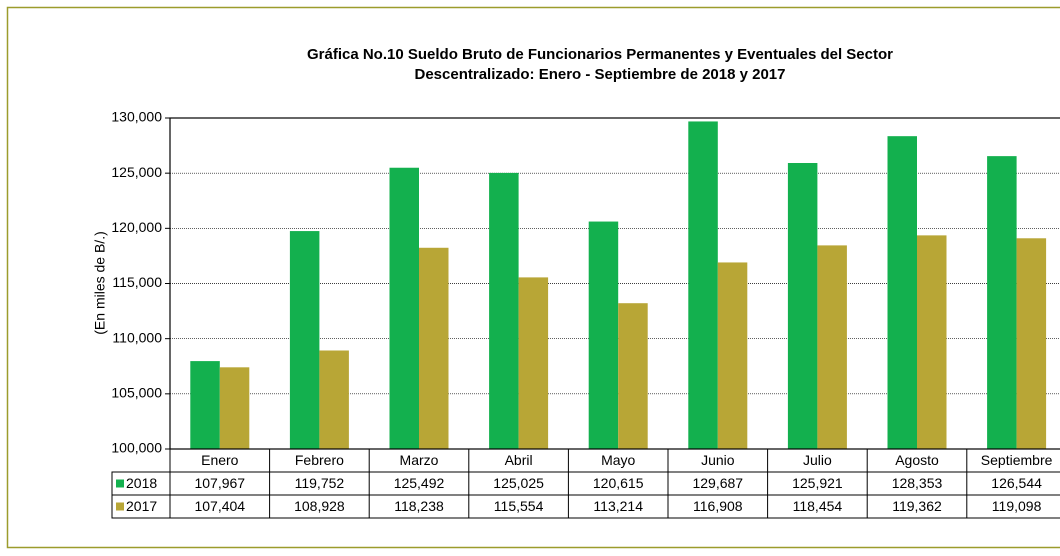 The height and width of the screenshot is (556, 1060). I want to click on table-value: 113,214, so click(618, 506).